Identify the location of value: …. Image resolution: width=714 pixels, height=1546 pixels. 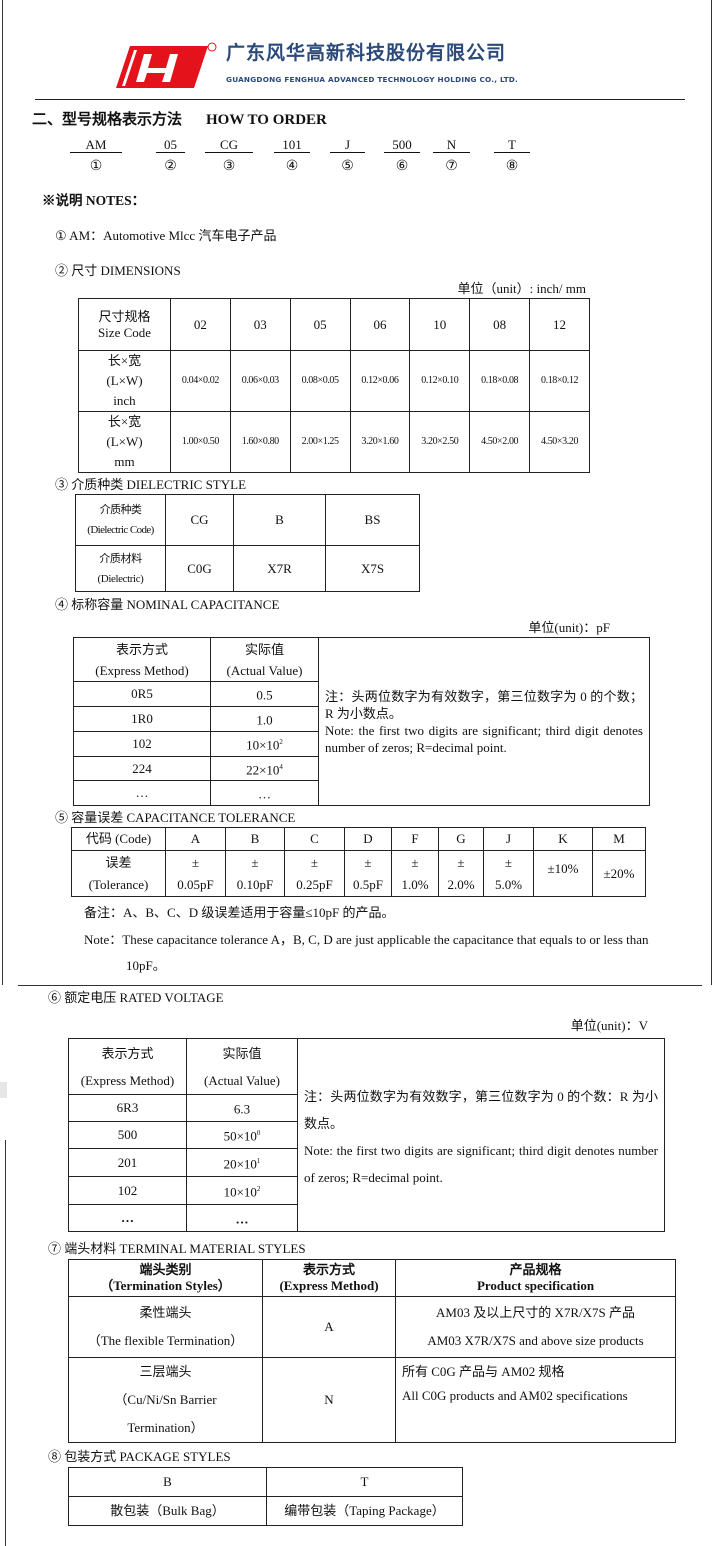
(242, 1219).